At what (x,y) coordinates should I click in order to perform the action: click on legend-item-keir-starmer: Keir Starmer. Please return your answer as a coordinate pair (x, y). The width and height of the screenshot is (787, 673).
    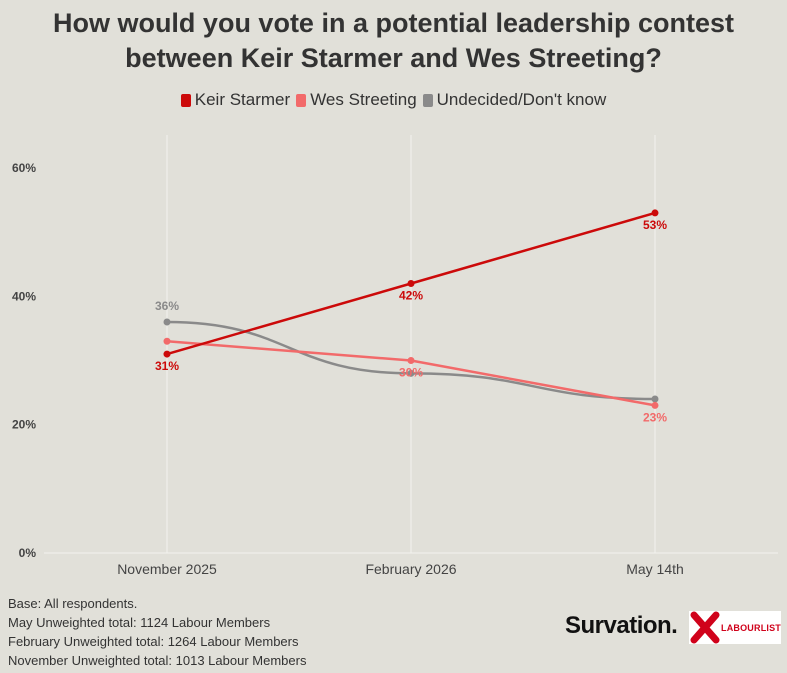
    Looking at the image, I should click on (235, 100).